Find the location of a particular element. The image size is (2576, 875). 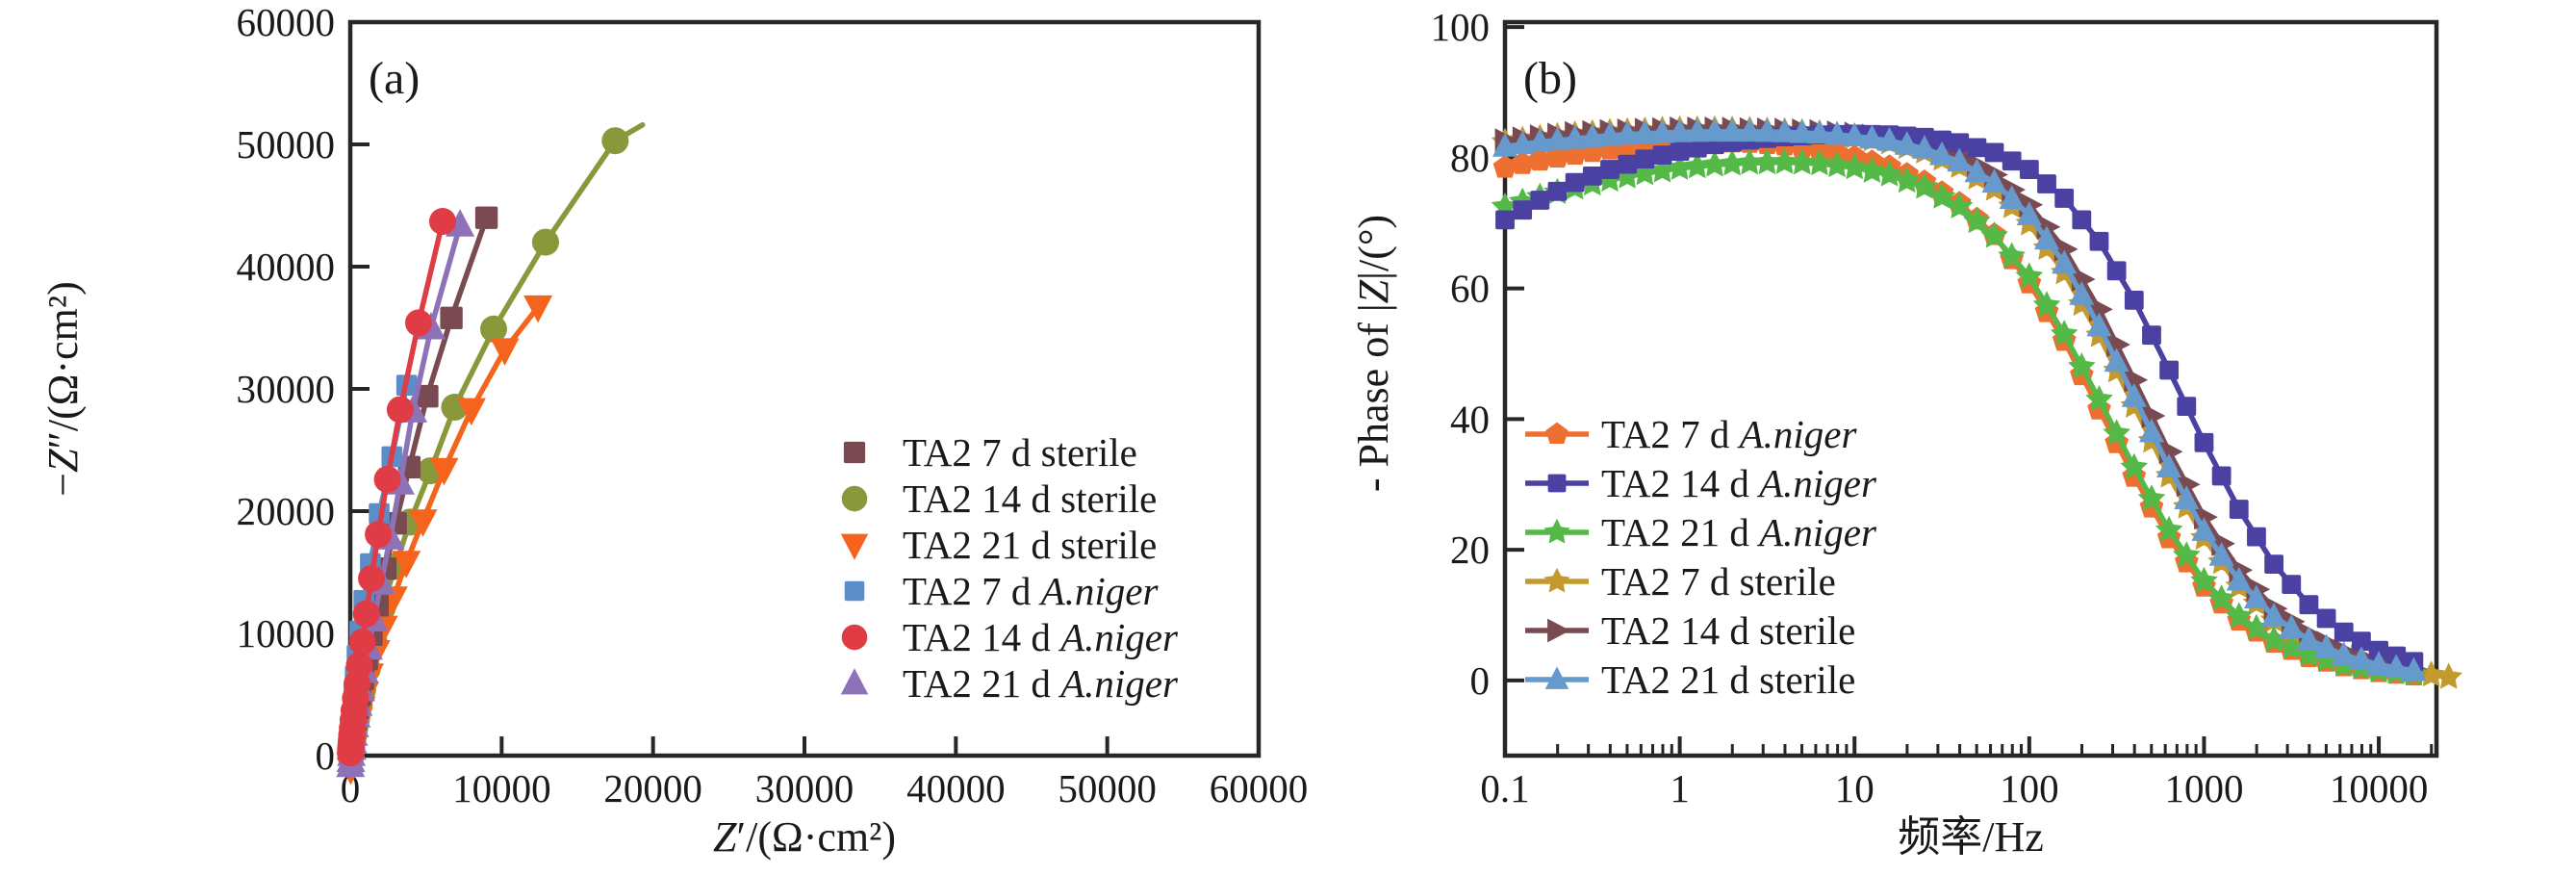

legend-item-b-ta2-14d-sterile: TA2 14 d sterile is located at coordinates (1690, 631).